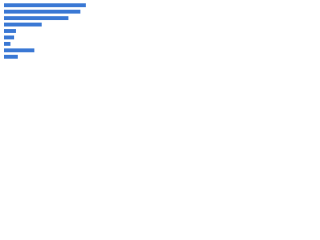  What do you see at coordinates (50, 35) in the screenshot?
I see `chart` at bounding box center [50, 35].